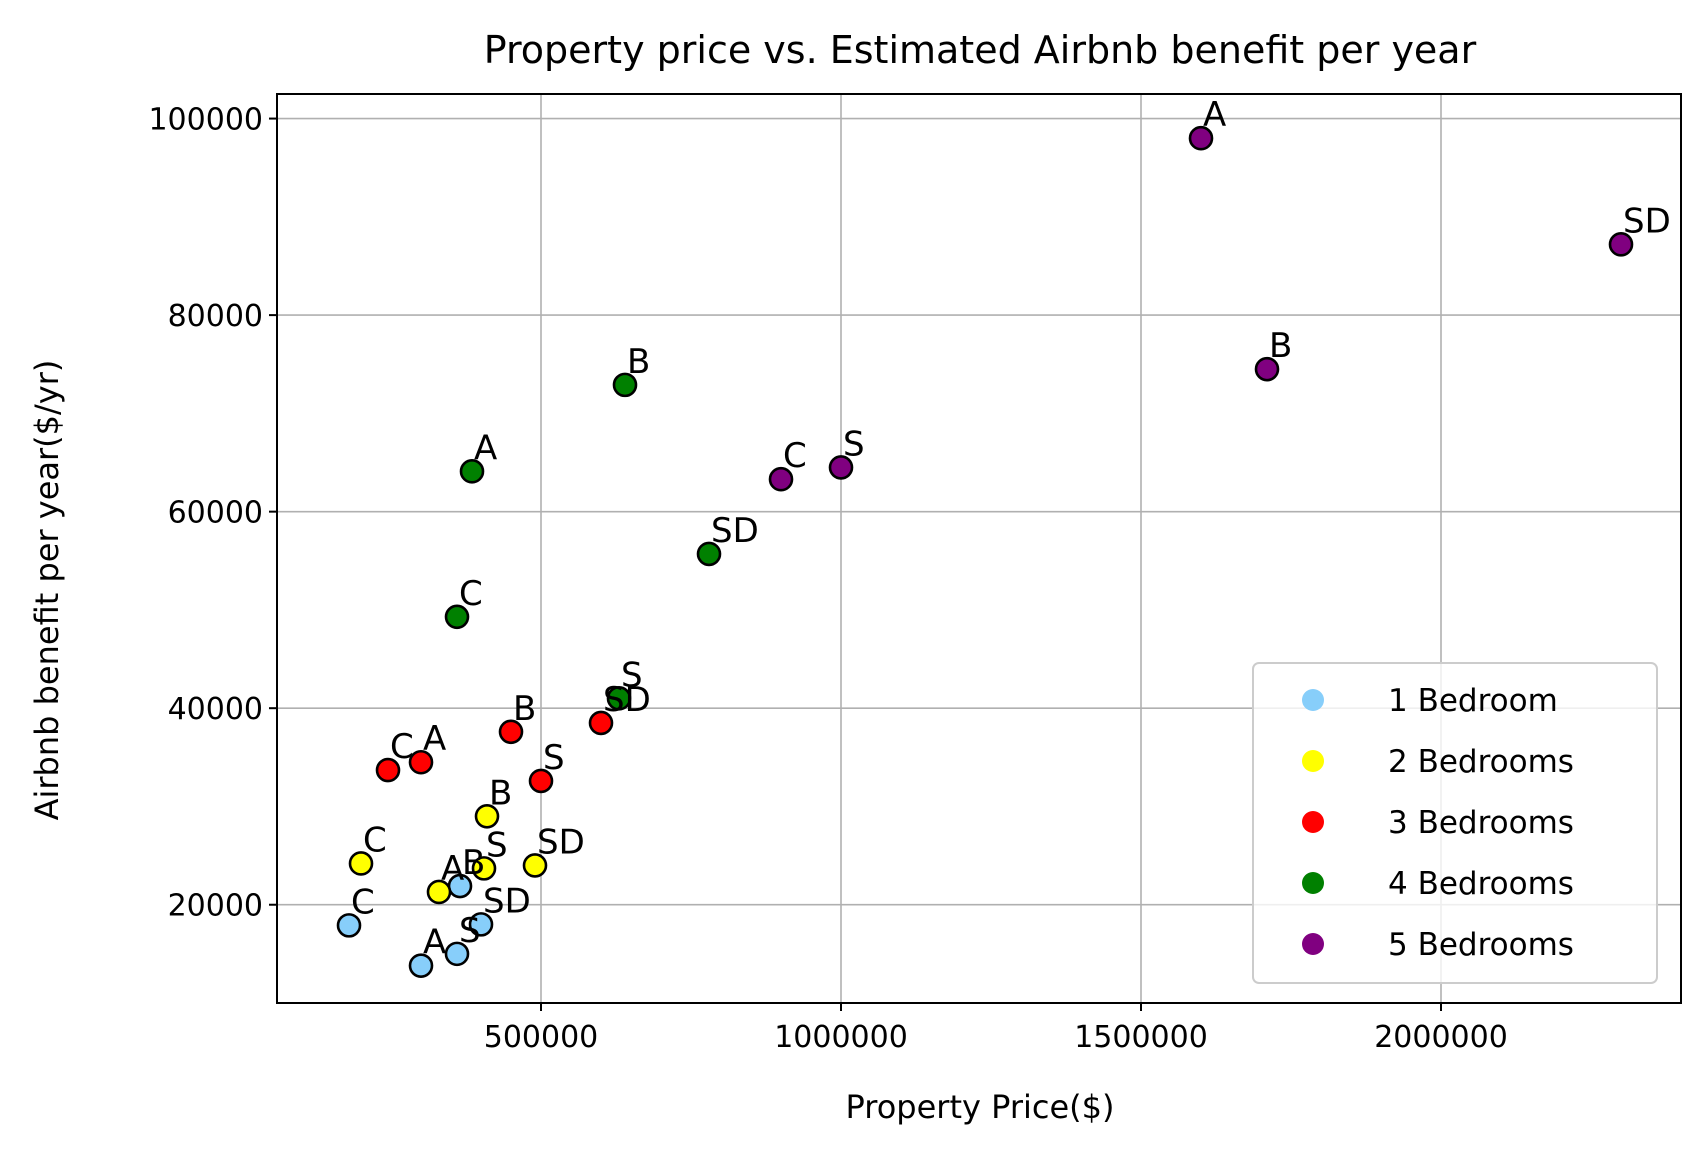 The width and height of the screenshot is (1704, 1154). What do you see at coordinates (980, 1107) in the screenshot?
I see `x-axis-label: Property Price($)` at bounding box center [980, 1107].